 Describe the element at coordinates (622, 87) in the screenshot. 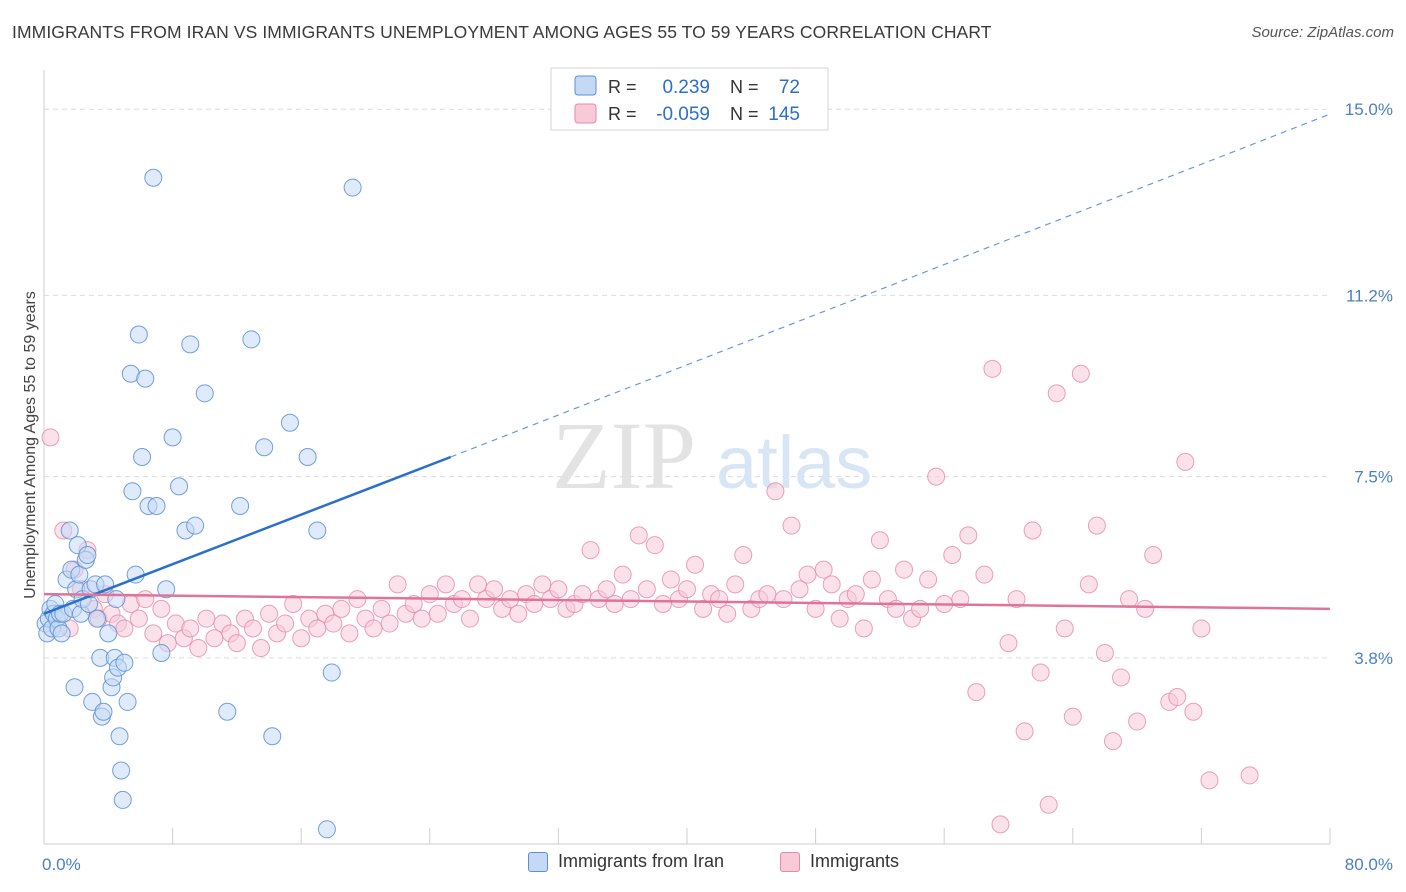

I see `stats-r-label-1: R =` at that location.